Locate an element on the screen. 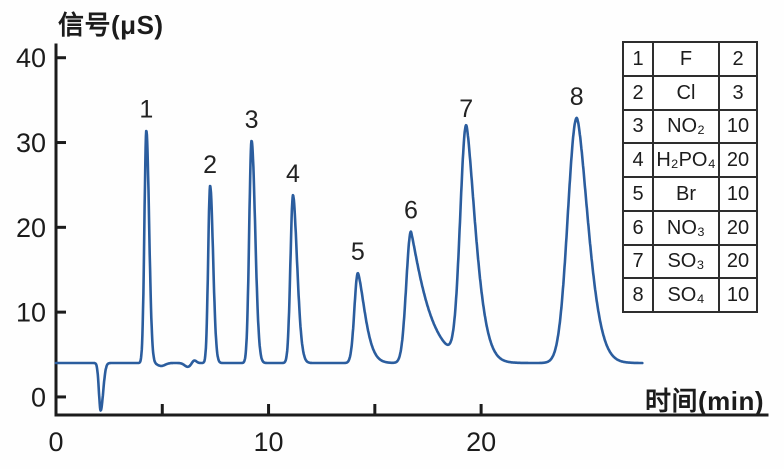 The image size is (784, 469). legend-row-7: 7 SO₃ 20 is located at coordinates (690, 261).